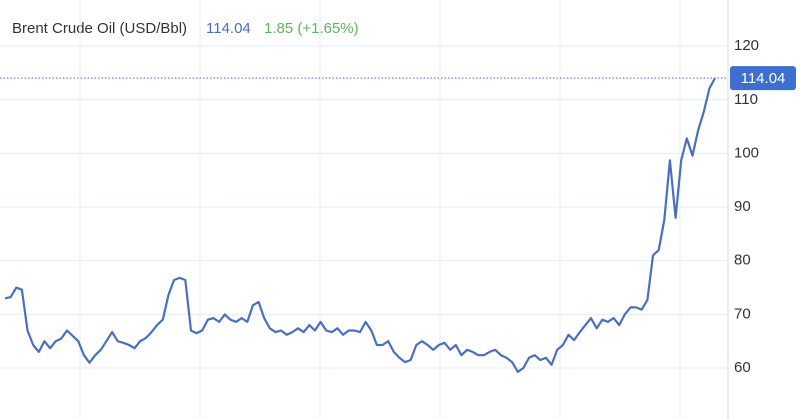 This screenshot has height=419, width=800. Describe the element at coordinates (746, 152) in the screenshot. I see `y-tick-label: 100` at that location.